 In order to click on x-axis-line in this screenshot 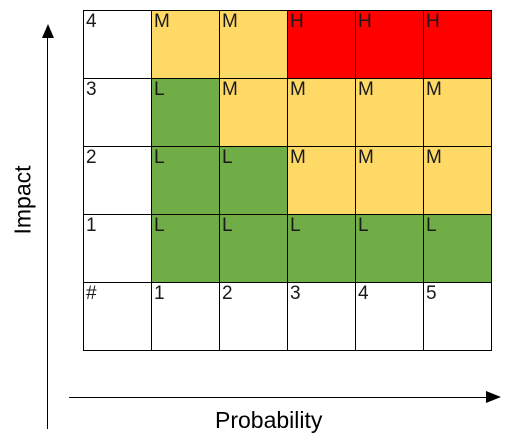, I will do `click(278, 397)`.